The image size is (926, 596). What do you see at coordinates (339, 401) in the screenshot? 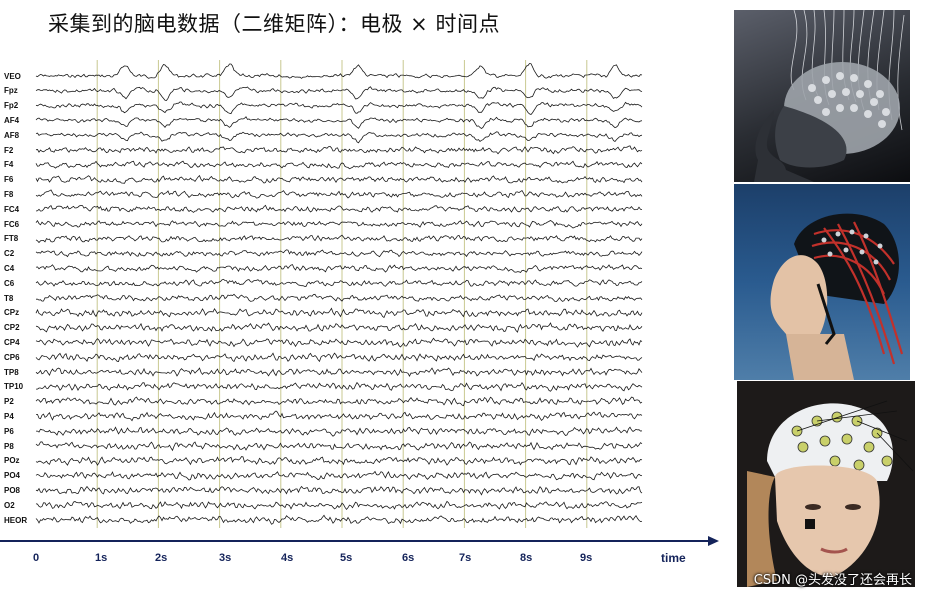
I see `eeg-trace-p2` at bounding box center [339, 401].